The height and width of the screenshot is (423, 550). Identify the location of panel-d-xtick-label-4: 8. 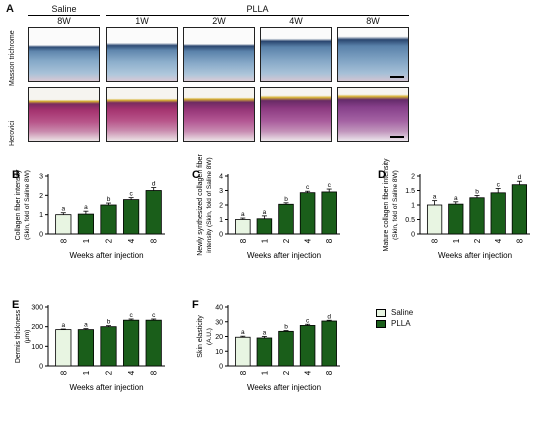
(519, 240).